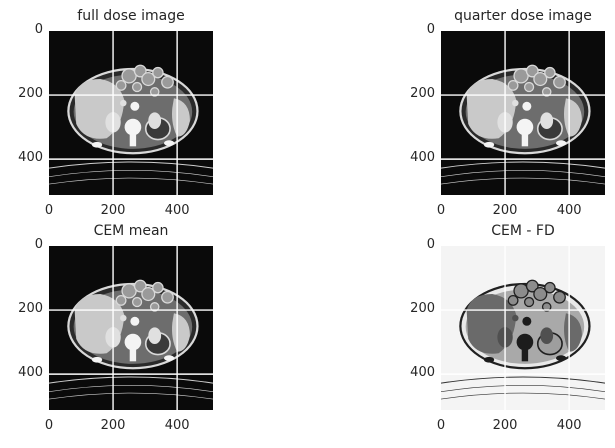 The width and height of the screenshot is (615, 448). I want to click on panel-title: full dose image, so click(131, 16).